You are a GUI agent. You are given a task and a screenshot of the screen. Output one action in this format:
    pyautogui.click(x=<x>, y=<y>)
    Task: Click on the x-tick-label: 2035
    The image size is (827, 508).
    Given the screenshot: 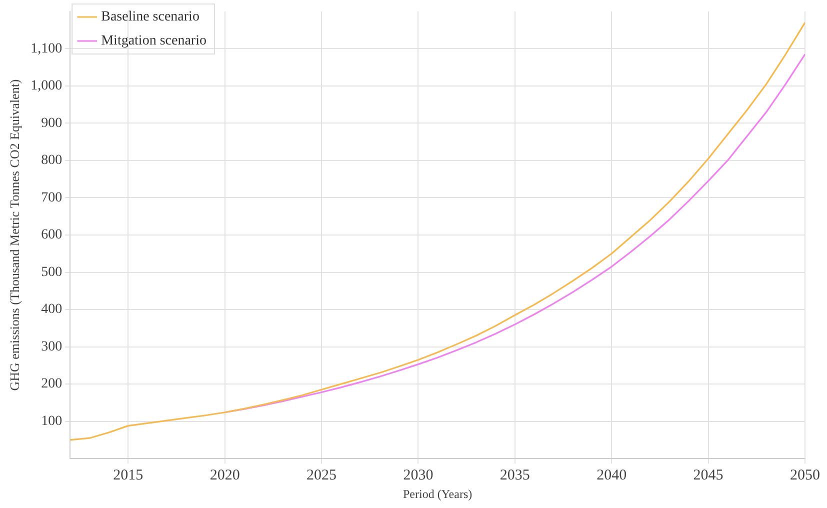 What is the action you would take?
    pyautogui.click(x=515, y=476)
    